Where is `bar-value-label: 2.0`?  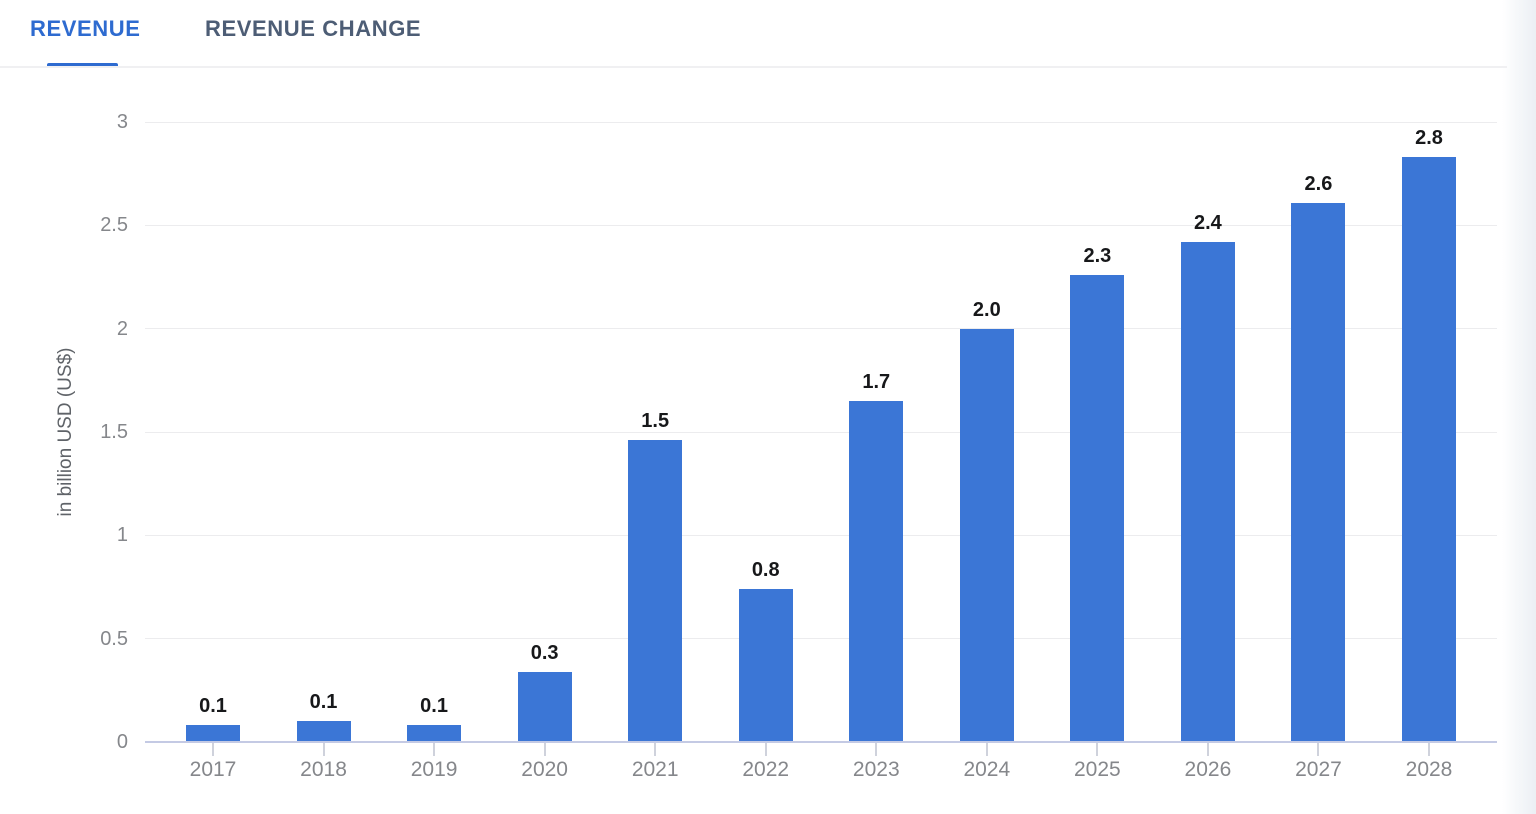
bar-value-label: 2.0 is located at coordinates (986, 309).